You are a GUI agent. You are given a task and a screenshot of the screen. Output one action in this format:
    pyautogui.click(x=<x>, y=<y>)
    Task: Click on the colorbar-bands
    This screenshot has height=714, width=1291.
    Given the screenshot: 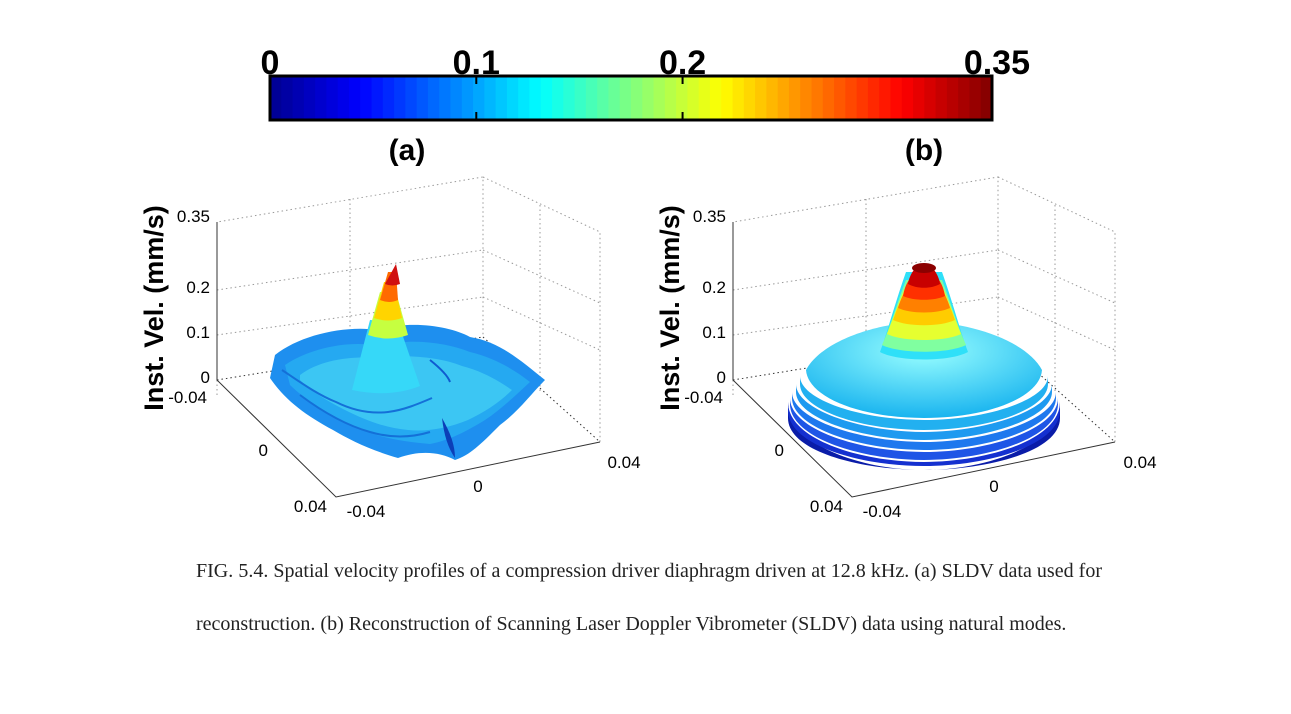 What is the action you would take?
    pyautogui.click(x=631, y=98)
    